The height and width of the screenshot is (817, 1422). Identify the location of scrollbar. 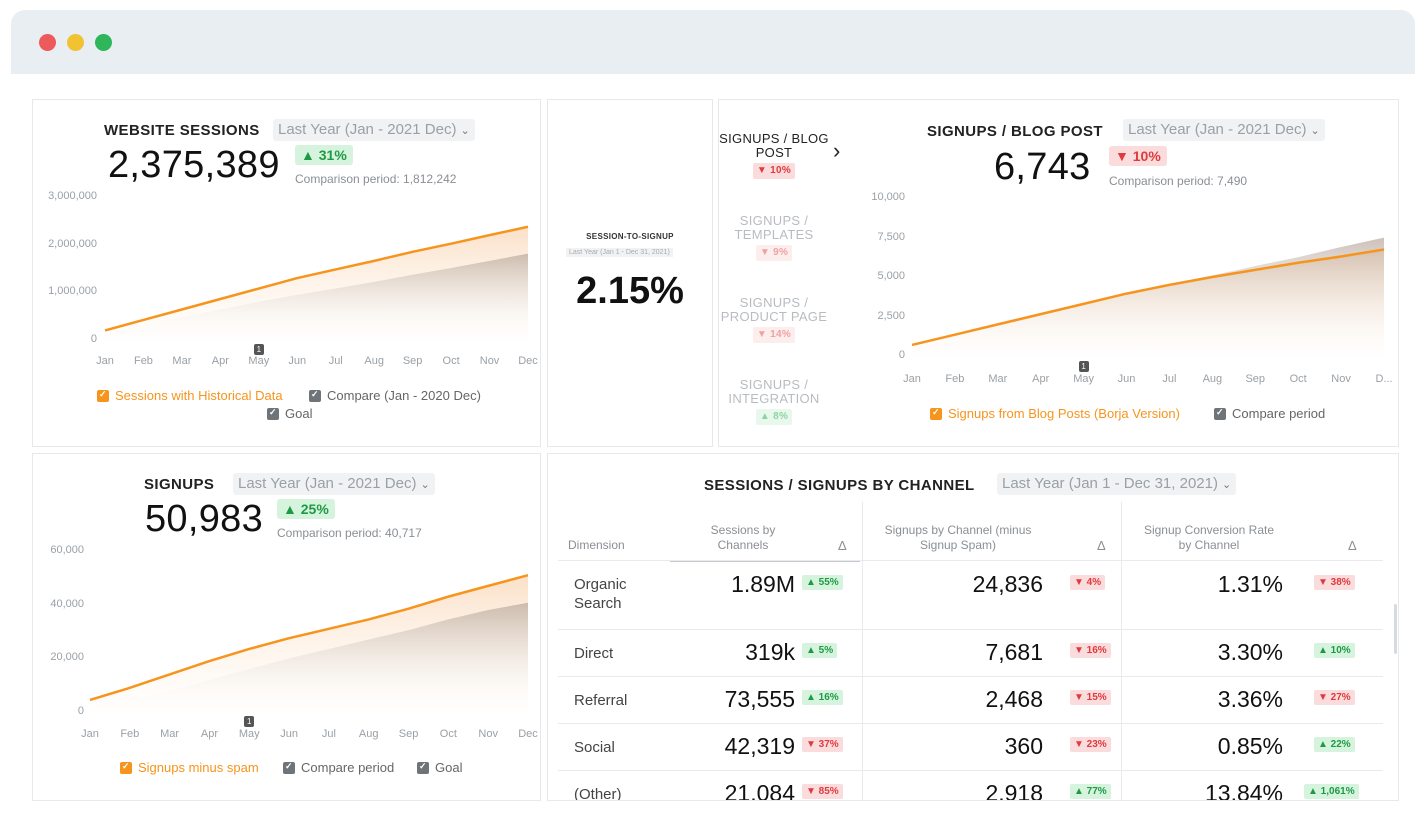
(1395, 629).